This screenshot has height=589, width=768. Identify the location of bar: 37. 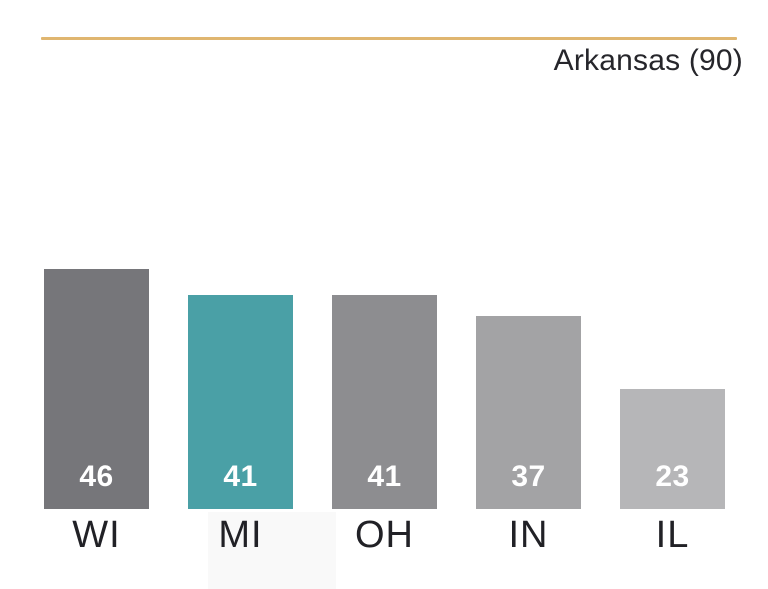
(528, 412).